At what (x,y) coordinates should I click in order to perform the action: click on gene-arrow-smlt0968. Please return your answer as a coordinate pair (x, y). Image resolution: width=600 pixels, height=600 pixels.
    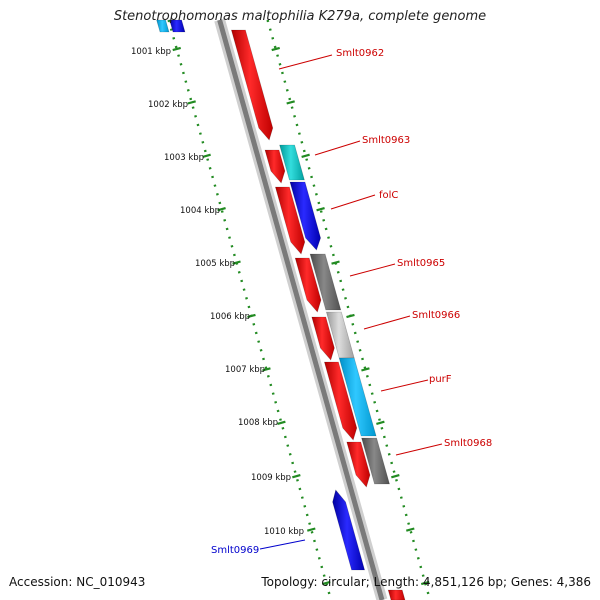
    Looking at the image, I should click on (375, 461).